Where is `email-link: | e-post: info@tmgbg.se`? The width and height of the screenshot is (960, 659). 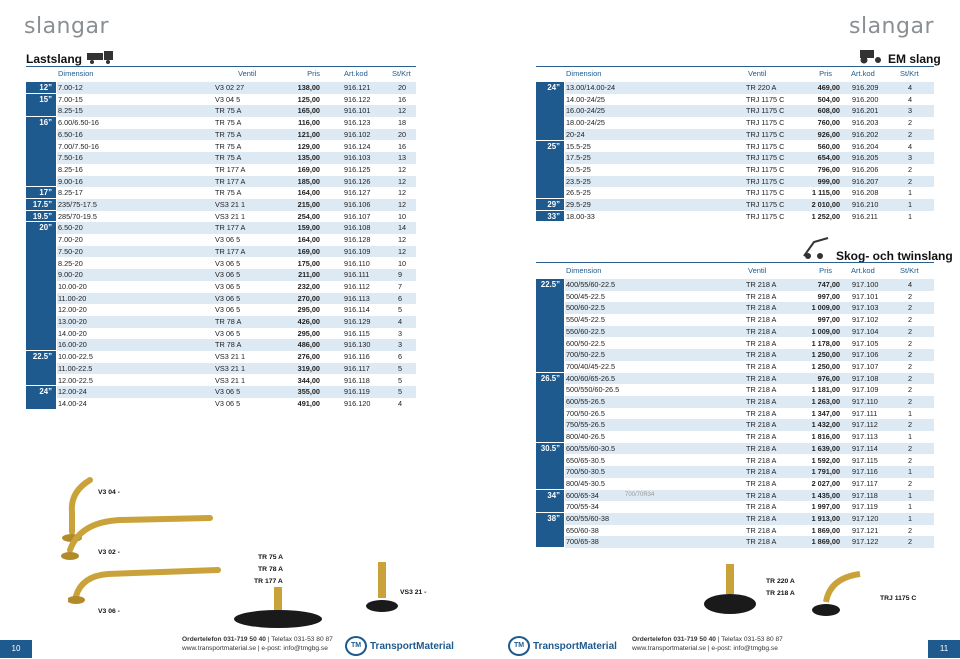
email-link: | e-post: info@tmgbg.se is located at coordinates (292, 648).